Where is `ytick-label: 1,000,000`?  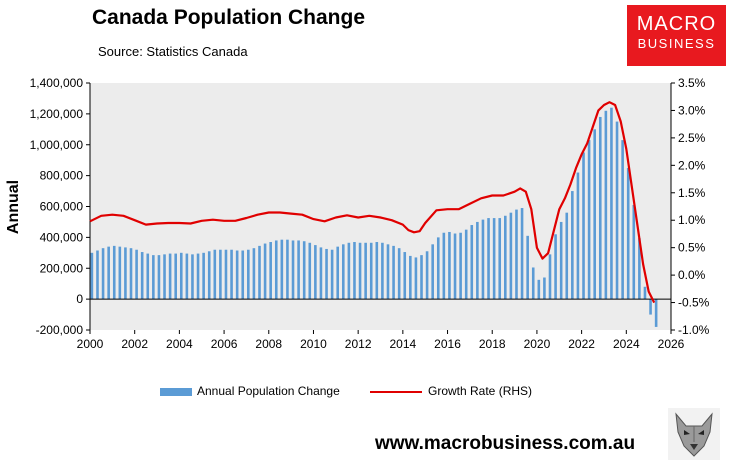 ytick-label: 1,000,000 is located at coordinates (57, 145).